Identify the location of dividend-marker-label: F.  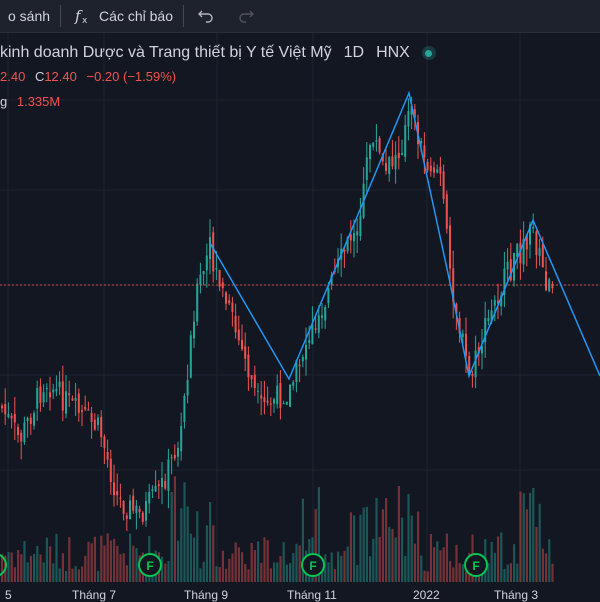
(149, 566).